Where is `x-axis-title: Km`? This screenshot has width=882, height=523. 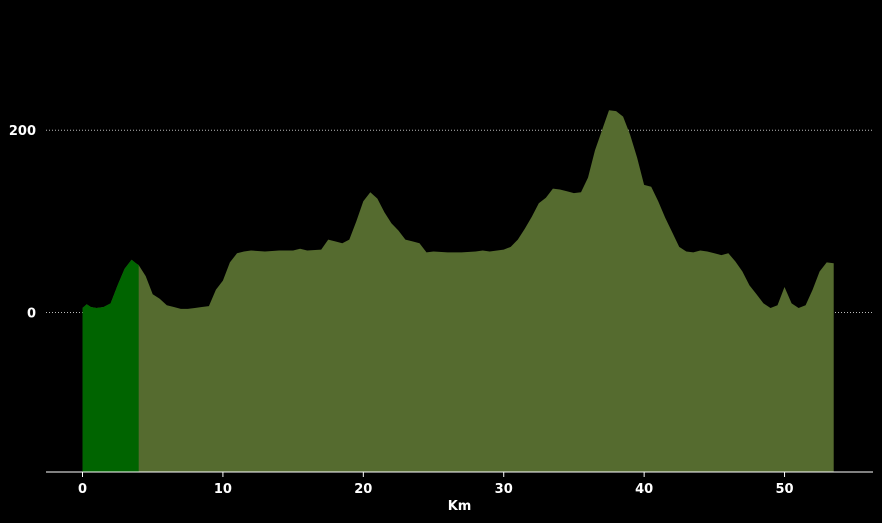
x-axis-title: Km is located at coordinates (460, 506).